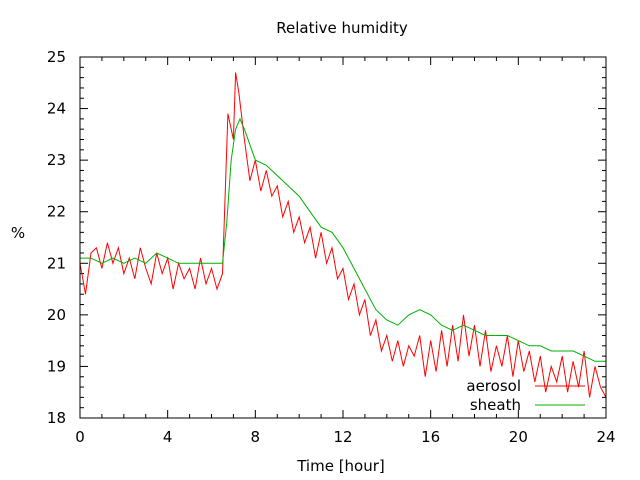  Describe the element at coordinates (56, 418) in the screenshot. I see `y-tick-label: 18` at that location.